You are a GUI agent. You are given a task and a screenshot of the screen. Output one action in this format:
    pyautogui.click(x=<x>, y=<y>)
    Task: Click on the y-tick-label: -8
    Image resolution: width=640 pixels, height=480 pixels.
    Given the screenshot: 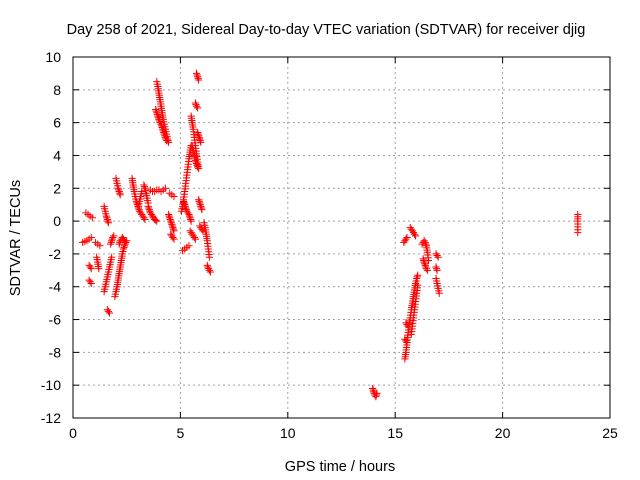 What is the action you would take?
    pyautogui.click(x=55, y=352)
    